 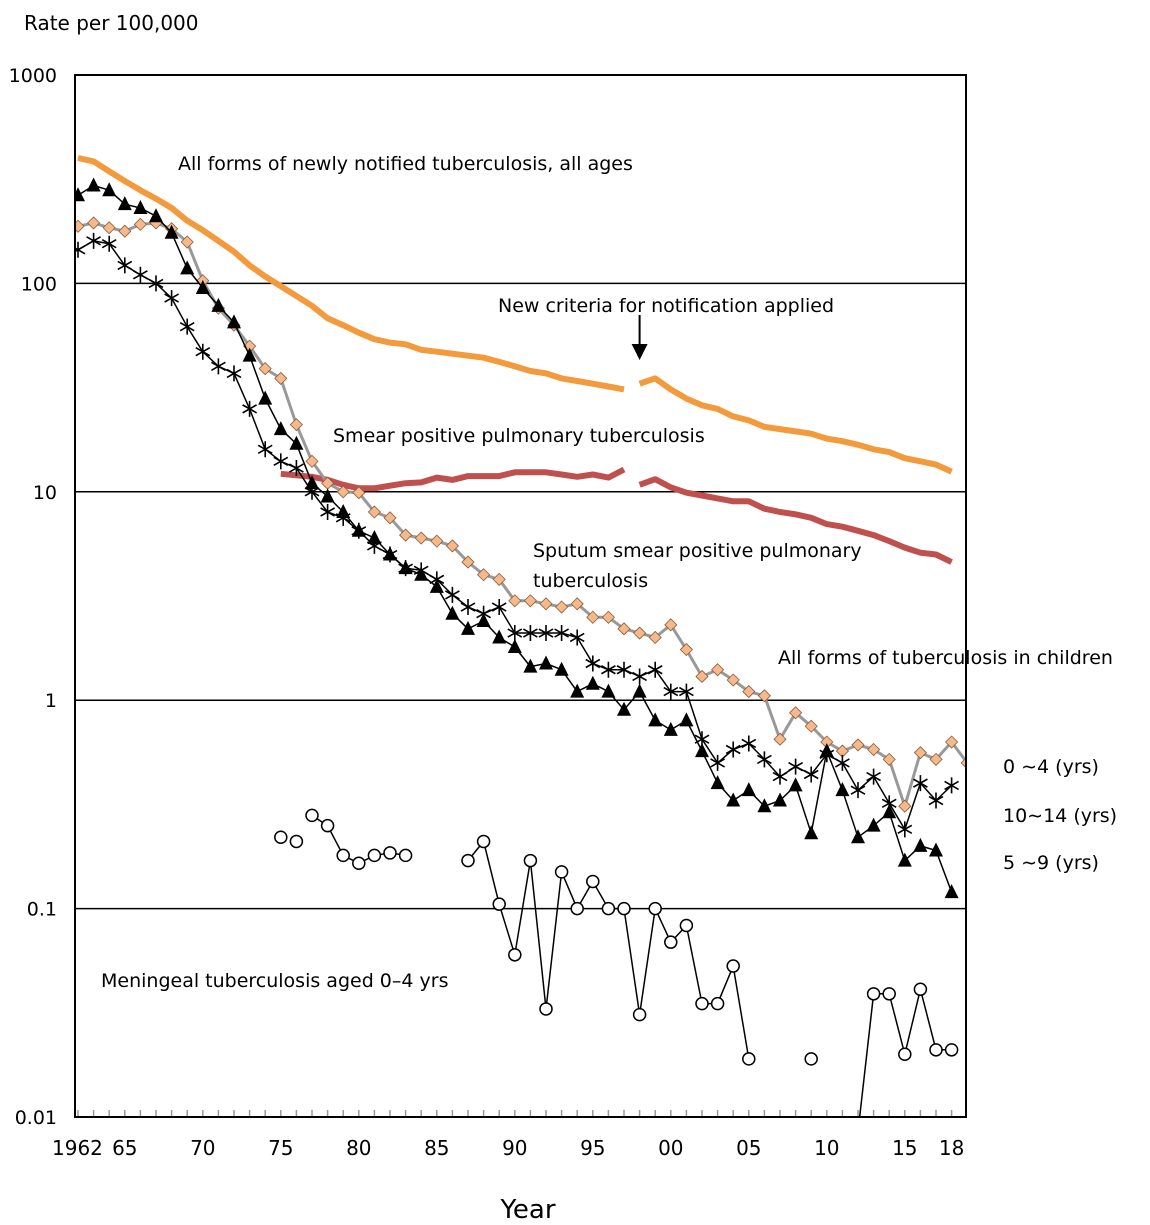 I want to click on x-tick-label: 00, so click(x=670, y=1148).